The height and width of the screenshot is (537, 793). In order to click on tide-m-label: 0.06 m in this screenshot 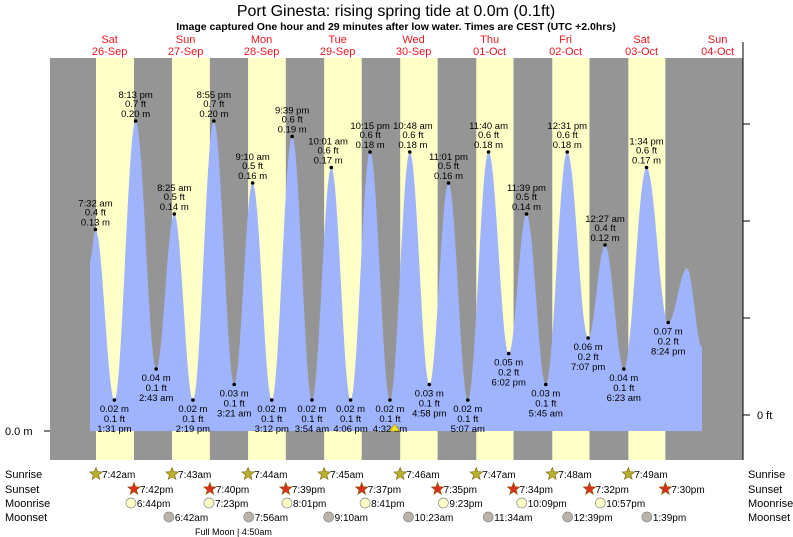, I will do `click(588, 347)`.